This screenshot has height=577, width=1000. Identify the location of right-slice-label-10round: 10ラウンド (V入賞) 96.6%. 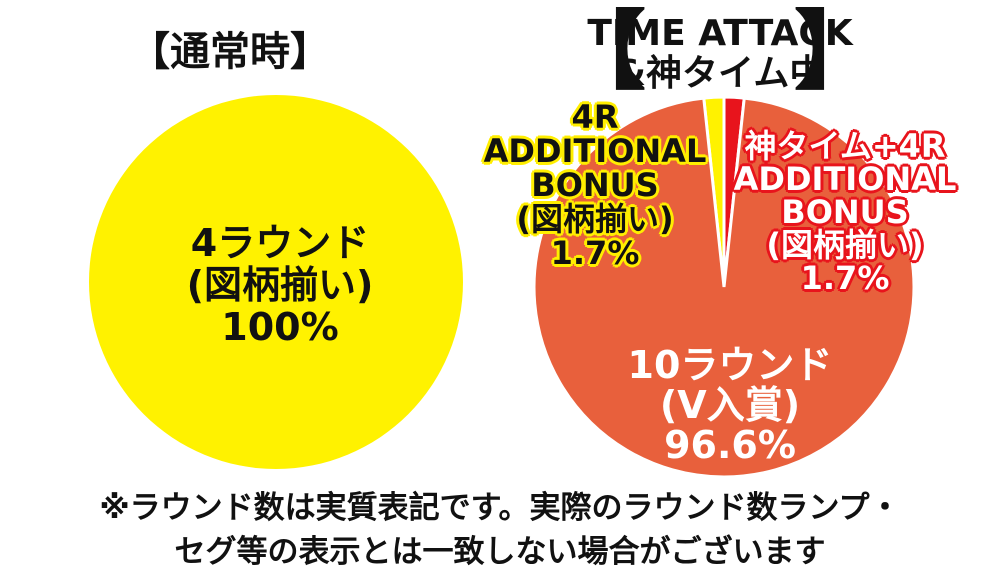
(730, 405).